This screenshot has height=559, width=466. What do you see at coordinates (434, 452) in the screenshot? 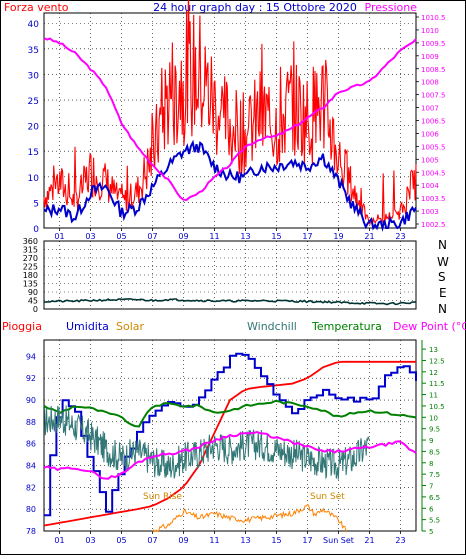
I see `temperature-tick-label: 8.5` at bounding box center [434, 452].